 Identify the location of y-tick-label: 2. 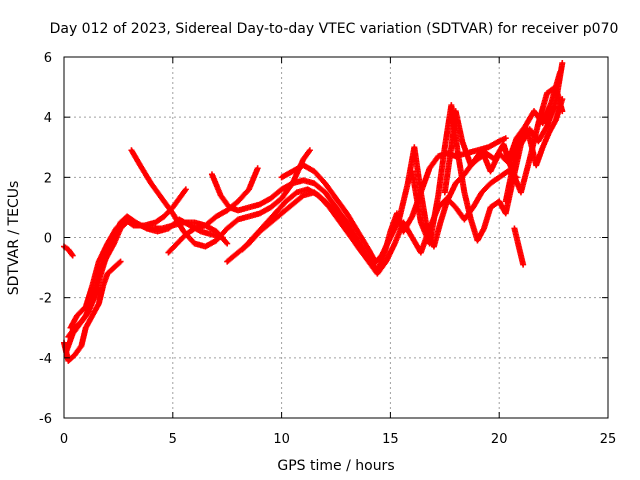
(48, 178).